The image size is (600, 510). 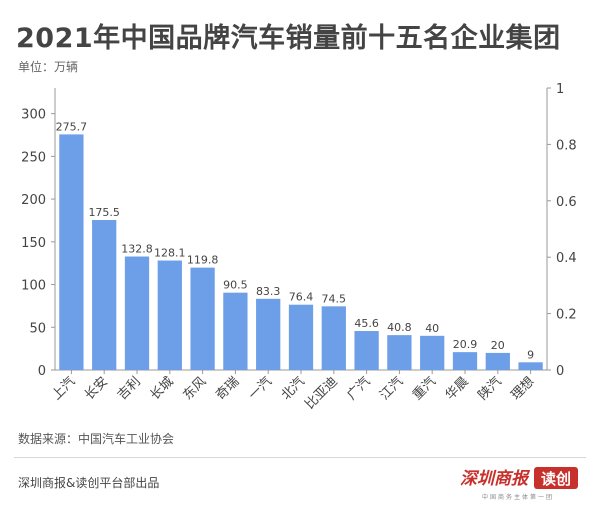 I want to click on bar-value-label: 175.5, so click(x=104, y=212).